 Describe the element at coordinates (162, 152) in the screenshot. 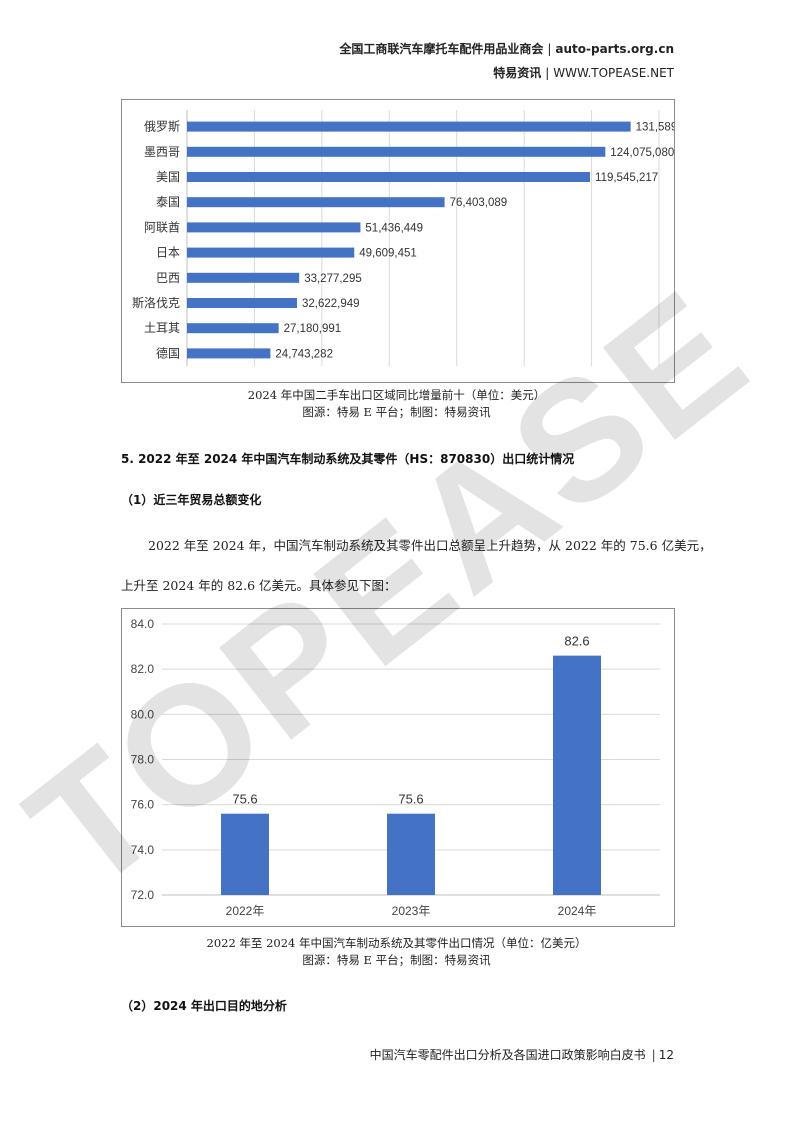

I see `chart1-category-label: 墨西哥` at that location.